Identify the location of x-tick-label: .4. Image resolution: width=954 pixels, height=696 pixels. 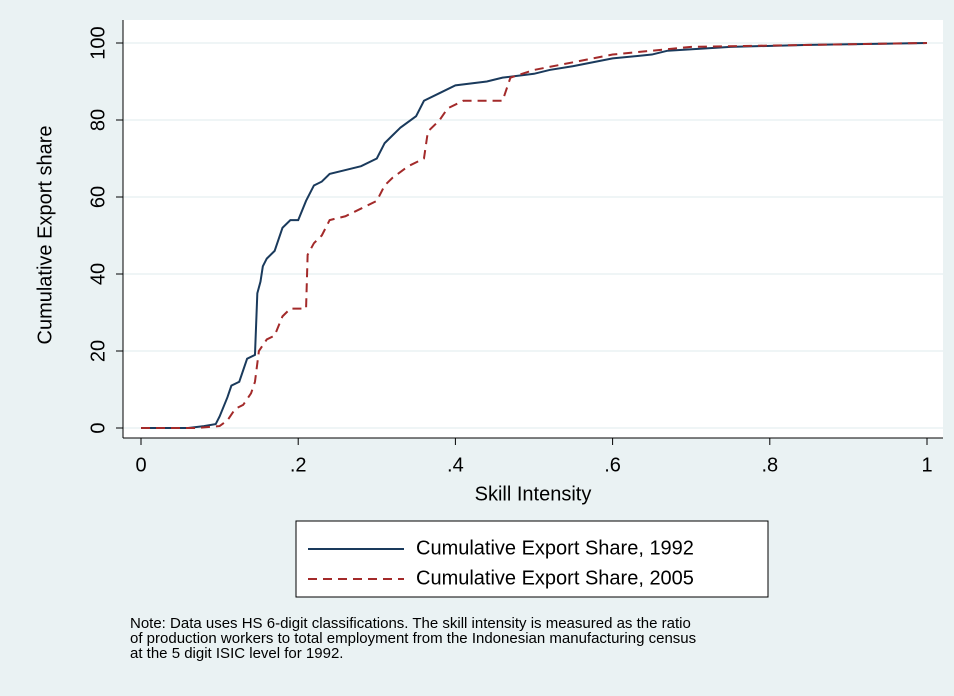
(455, 465).